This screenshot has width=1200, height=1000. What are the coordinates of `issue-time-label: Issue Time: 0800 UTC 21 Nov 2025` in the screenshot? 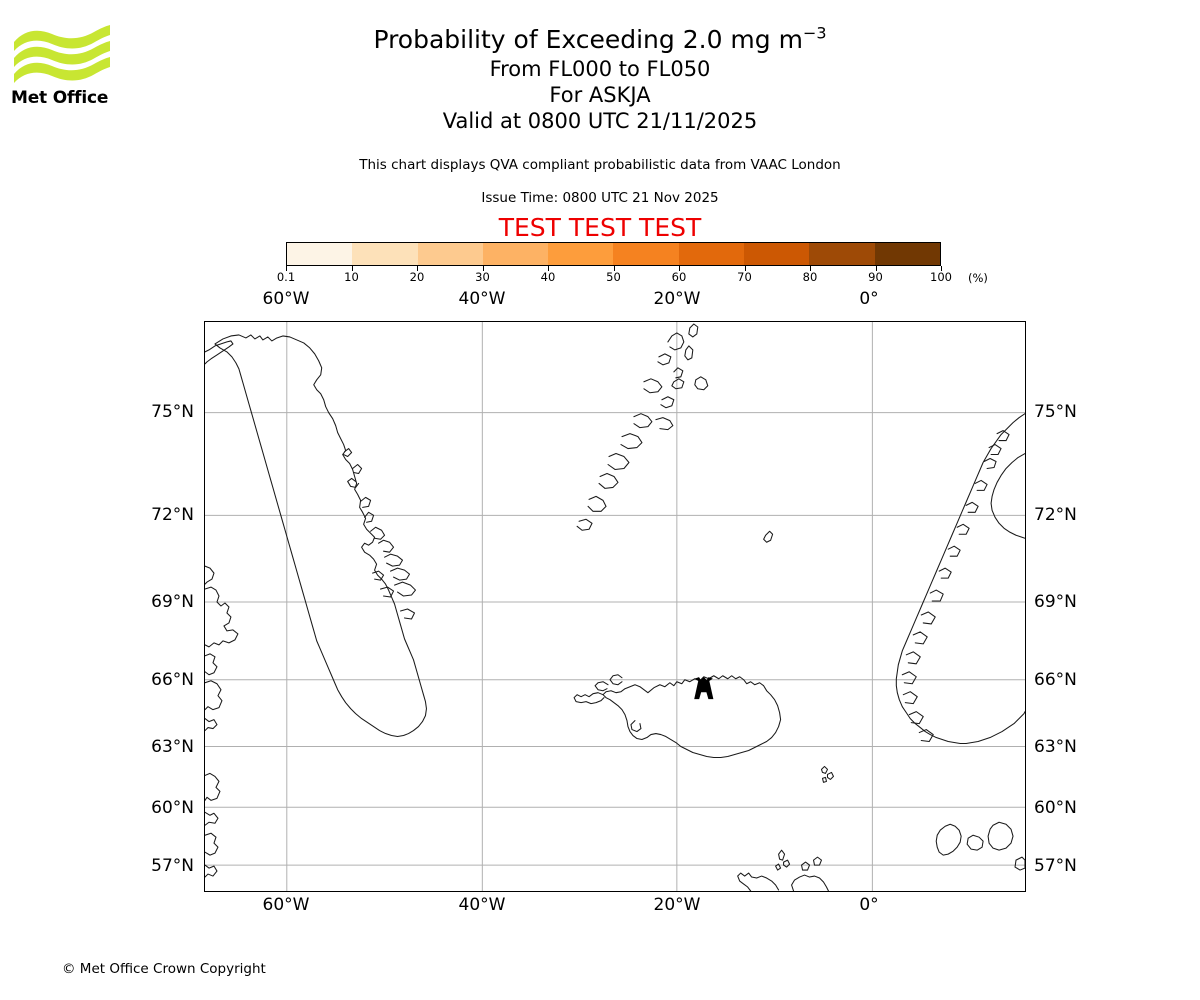 It's located at (600, 198).